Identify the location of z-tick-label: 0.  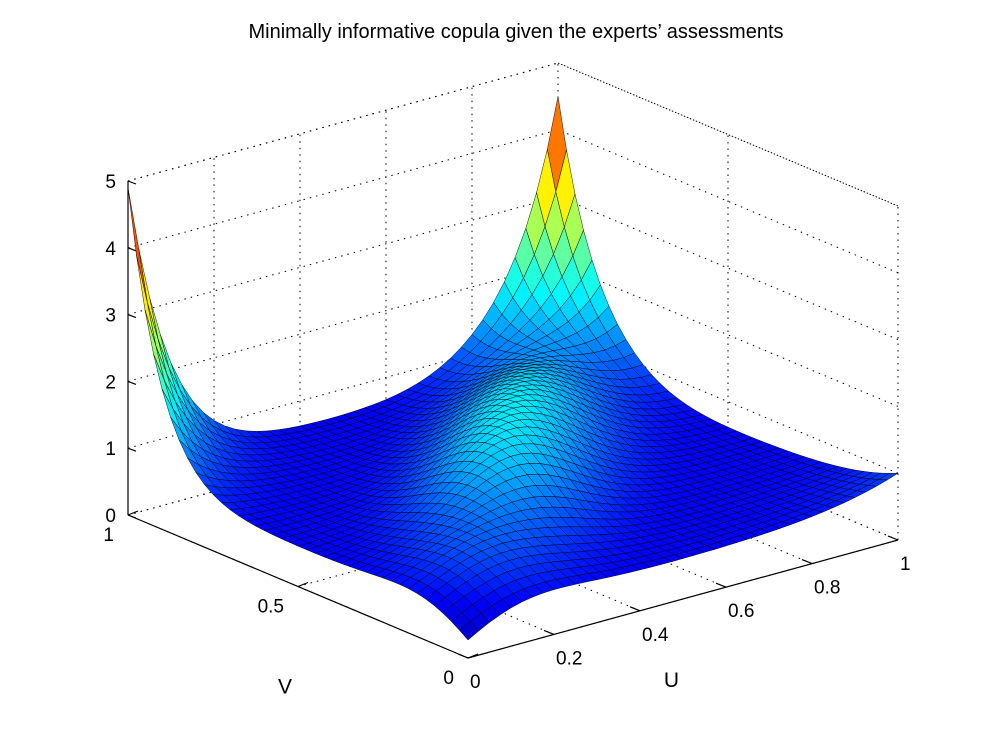
(110, 516).